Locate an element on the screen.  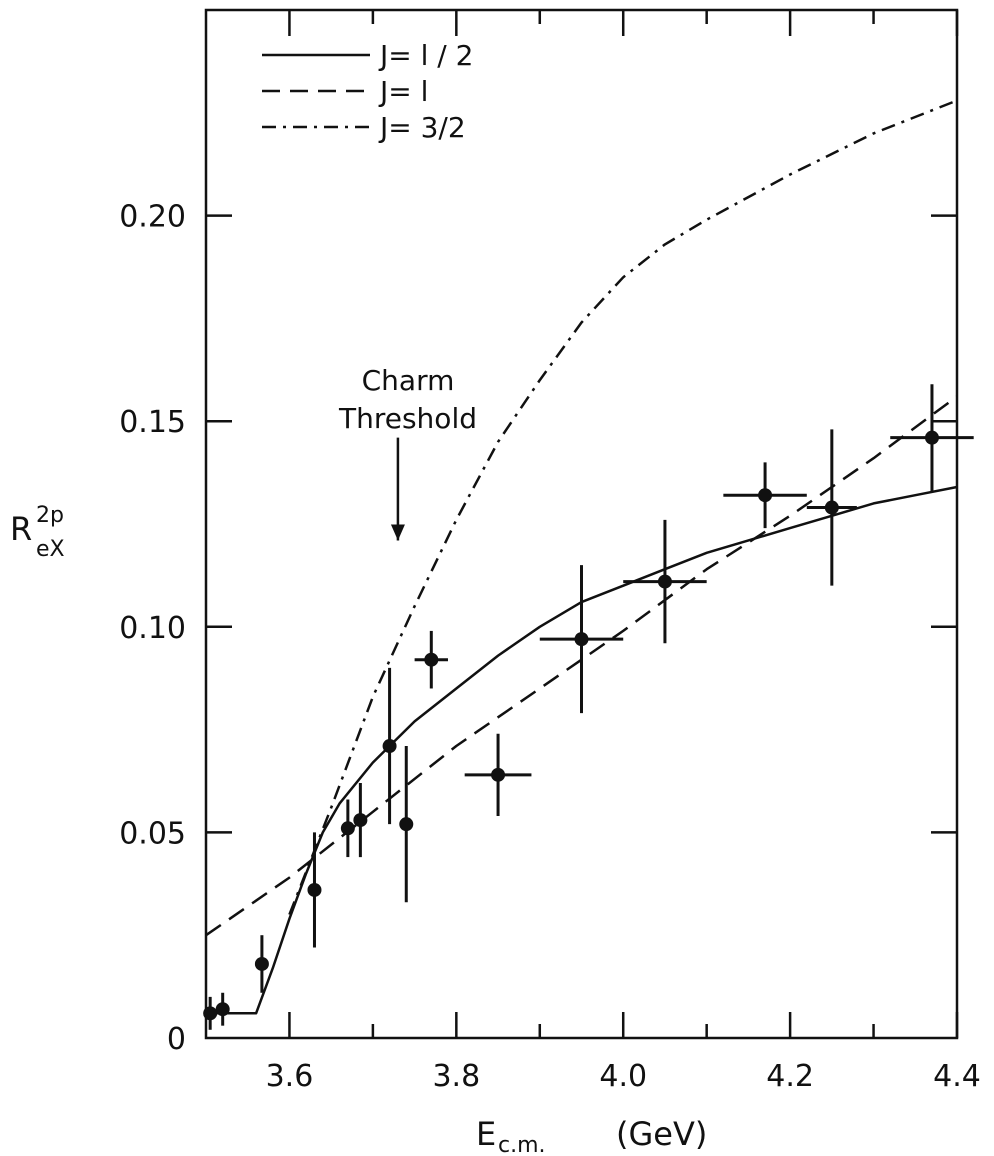
x-axis-label-unit: (GeV) is located at coordinates (661, 1134).